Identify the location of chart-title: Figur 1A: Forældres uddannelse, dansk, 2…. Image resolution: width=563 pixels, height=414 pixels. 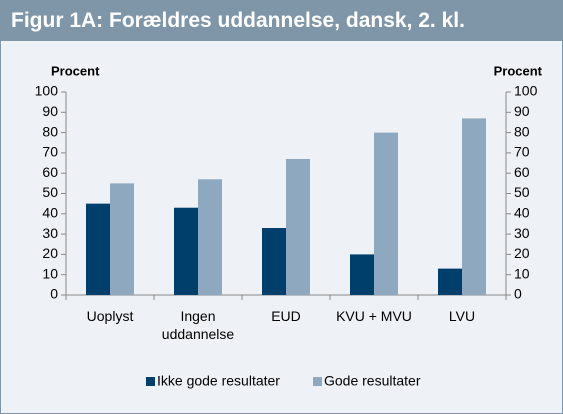
(281, 21).